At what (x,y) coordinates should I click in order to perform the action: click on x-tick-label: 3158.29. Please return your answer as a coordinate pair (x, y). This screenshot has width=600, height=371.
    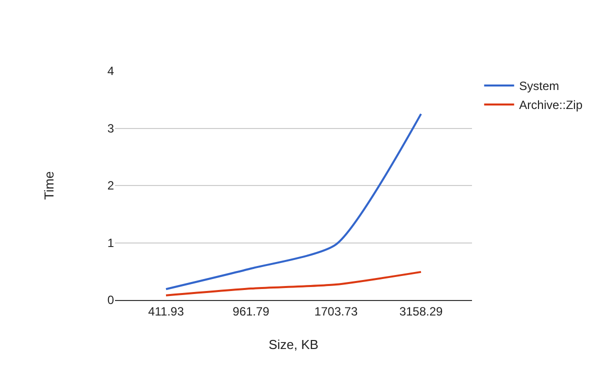
    Looking at the image, I should click on (421, 311).